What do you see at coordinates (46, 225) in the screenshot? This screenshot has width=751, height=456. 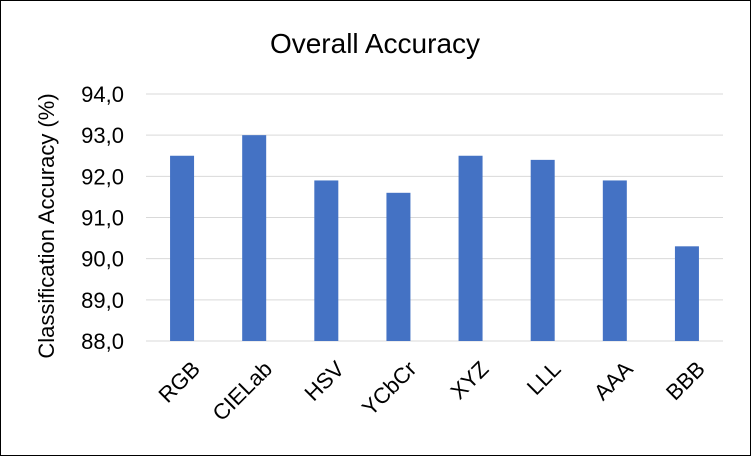 I see `y-axis-title: Classification Accuracy (%)` at bounding box center [46, 225].